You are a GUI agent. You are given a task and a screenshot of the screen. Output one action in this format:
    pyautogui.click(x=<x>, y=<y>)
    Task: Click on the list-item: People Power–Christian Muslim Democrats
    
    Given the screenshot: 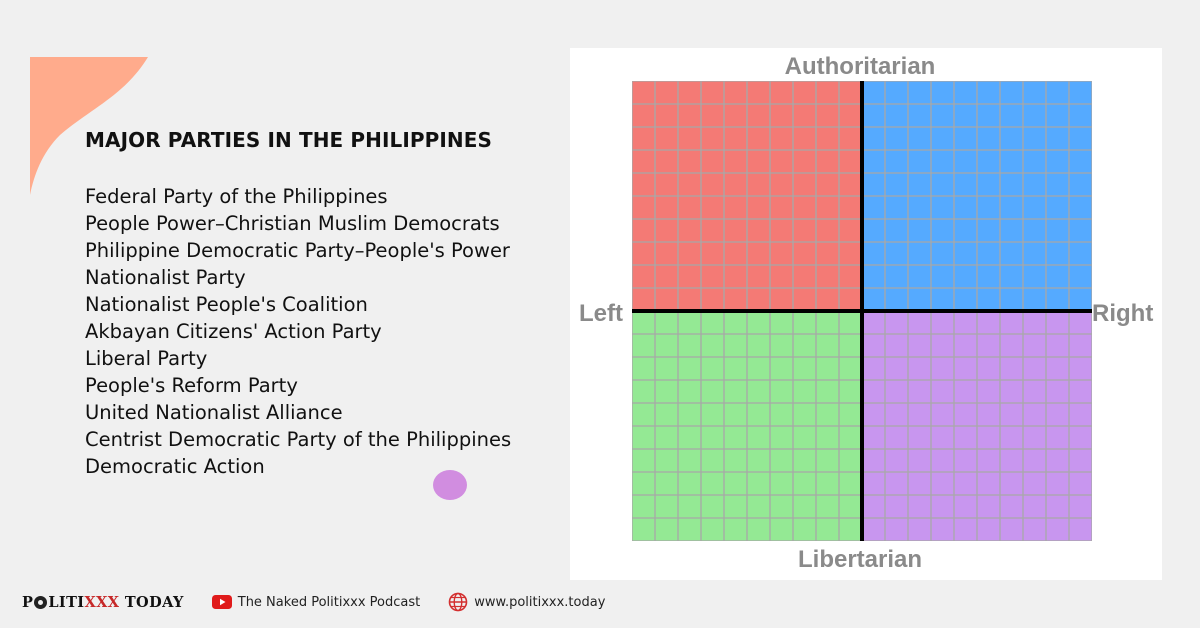 What is the action you would take?
    pyautogui.click(x=292, y=223)
    